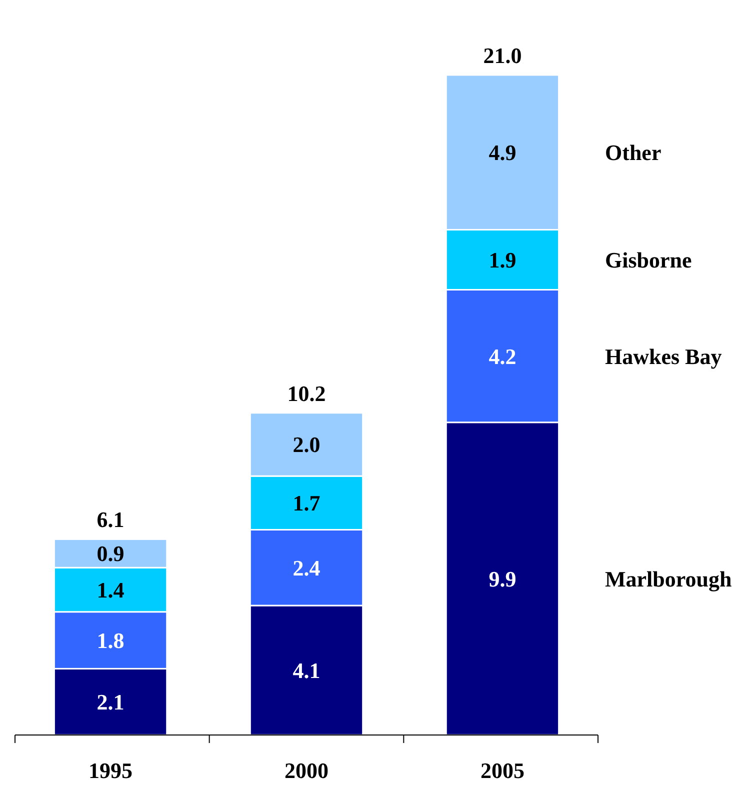 Image resolution: width=746 pixels, height=789 pixels. Describe the element at coordinates (110, 553) in the screenshot. I see `data-label: 0.9` at that location.